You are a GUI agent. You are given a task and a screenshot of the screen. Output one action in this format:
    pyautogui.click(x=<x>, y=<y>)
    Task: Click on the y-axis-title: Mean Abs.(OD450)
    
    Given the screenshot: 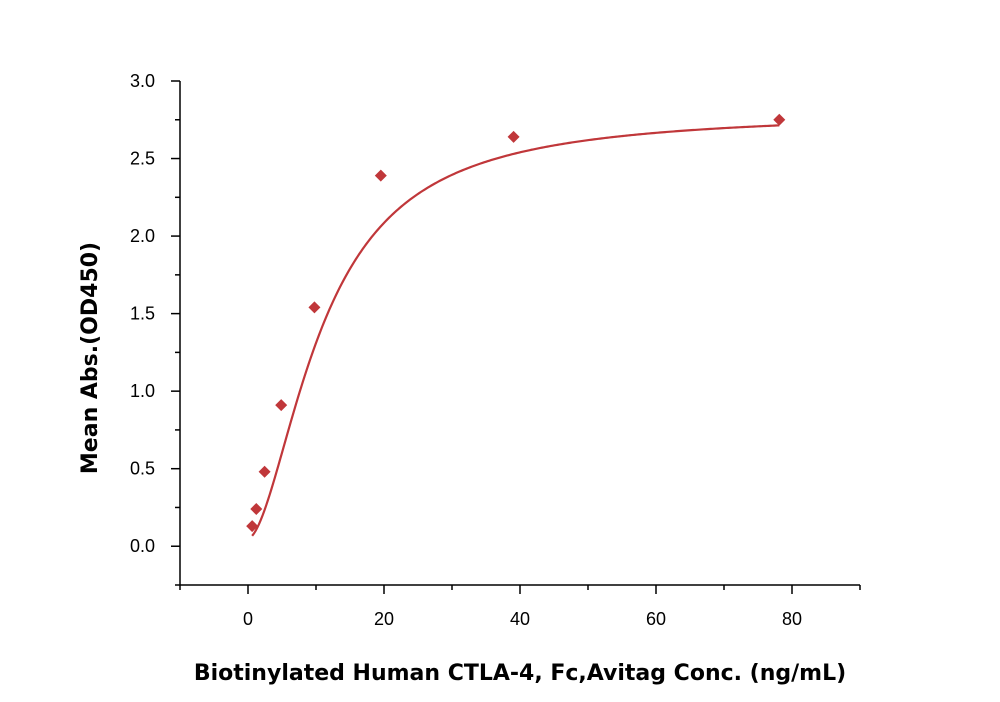 What is the action you would take?
    pyautogui.click(x=90, y=358)
    